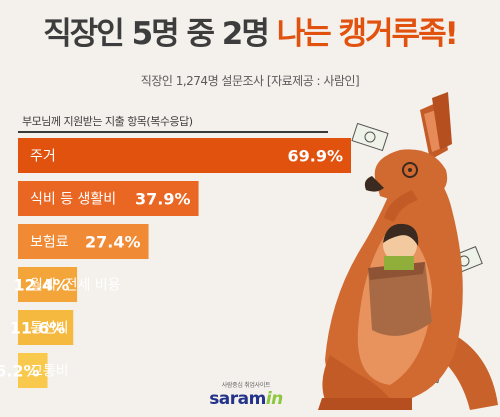 This screenshot has height=417, width=500. Describe the element at coordinates (156, 34) in the screenshot. I see `title-part1: 직장인 5명 중 2명` at that location.